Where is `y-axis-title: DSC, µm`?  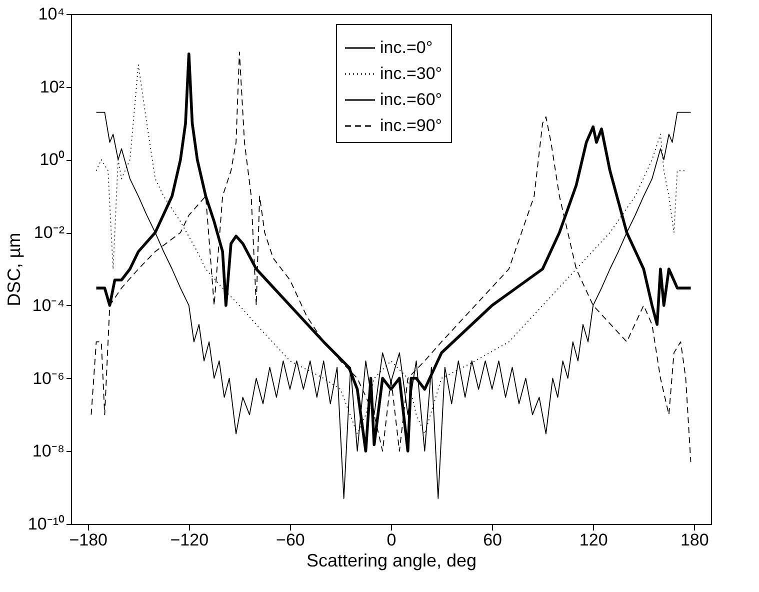 y-axis-title: DSC, µm is located at coordinates (14, 269).